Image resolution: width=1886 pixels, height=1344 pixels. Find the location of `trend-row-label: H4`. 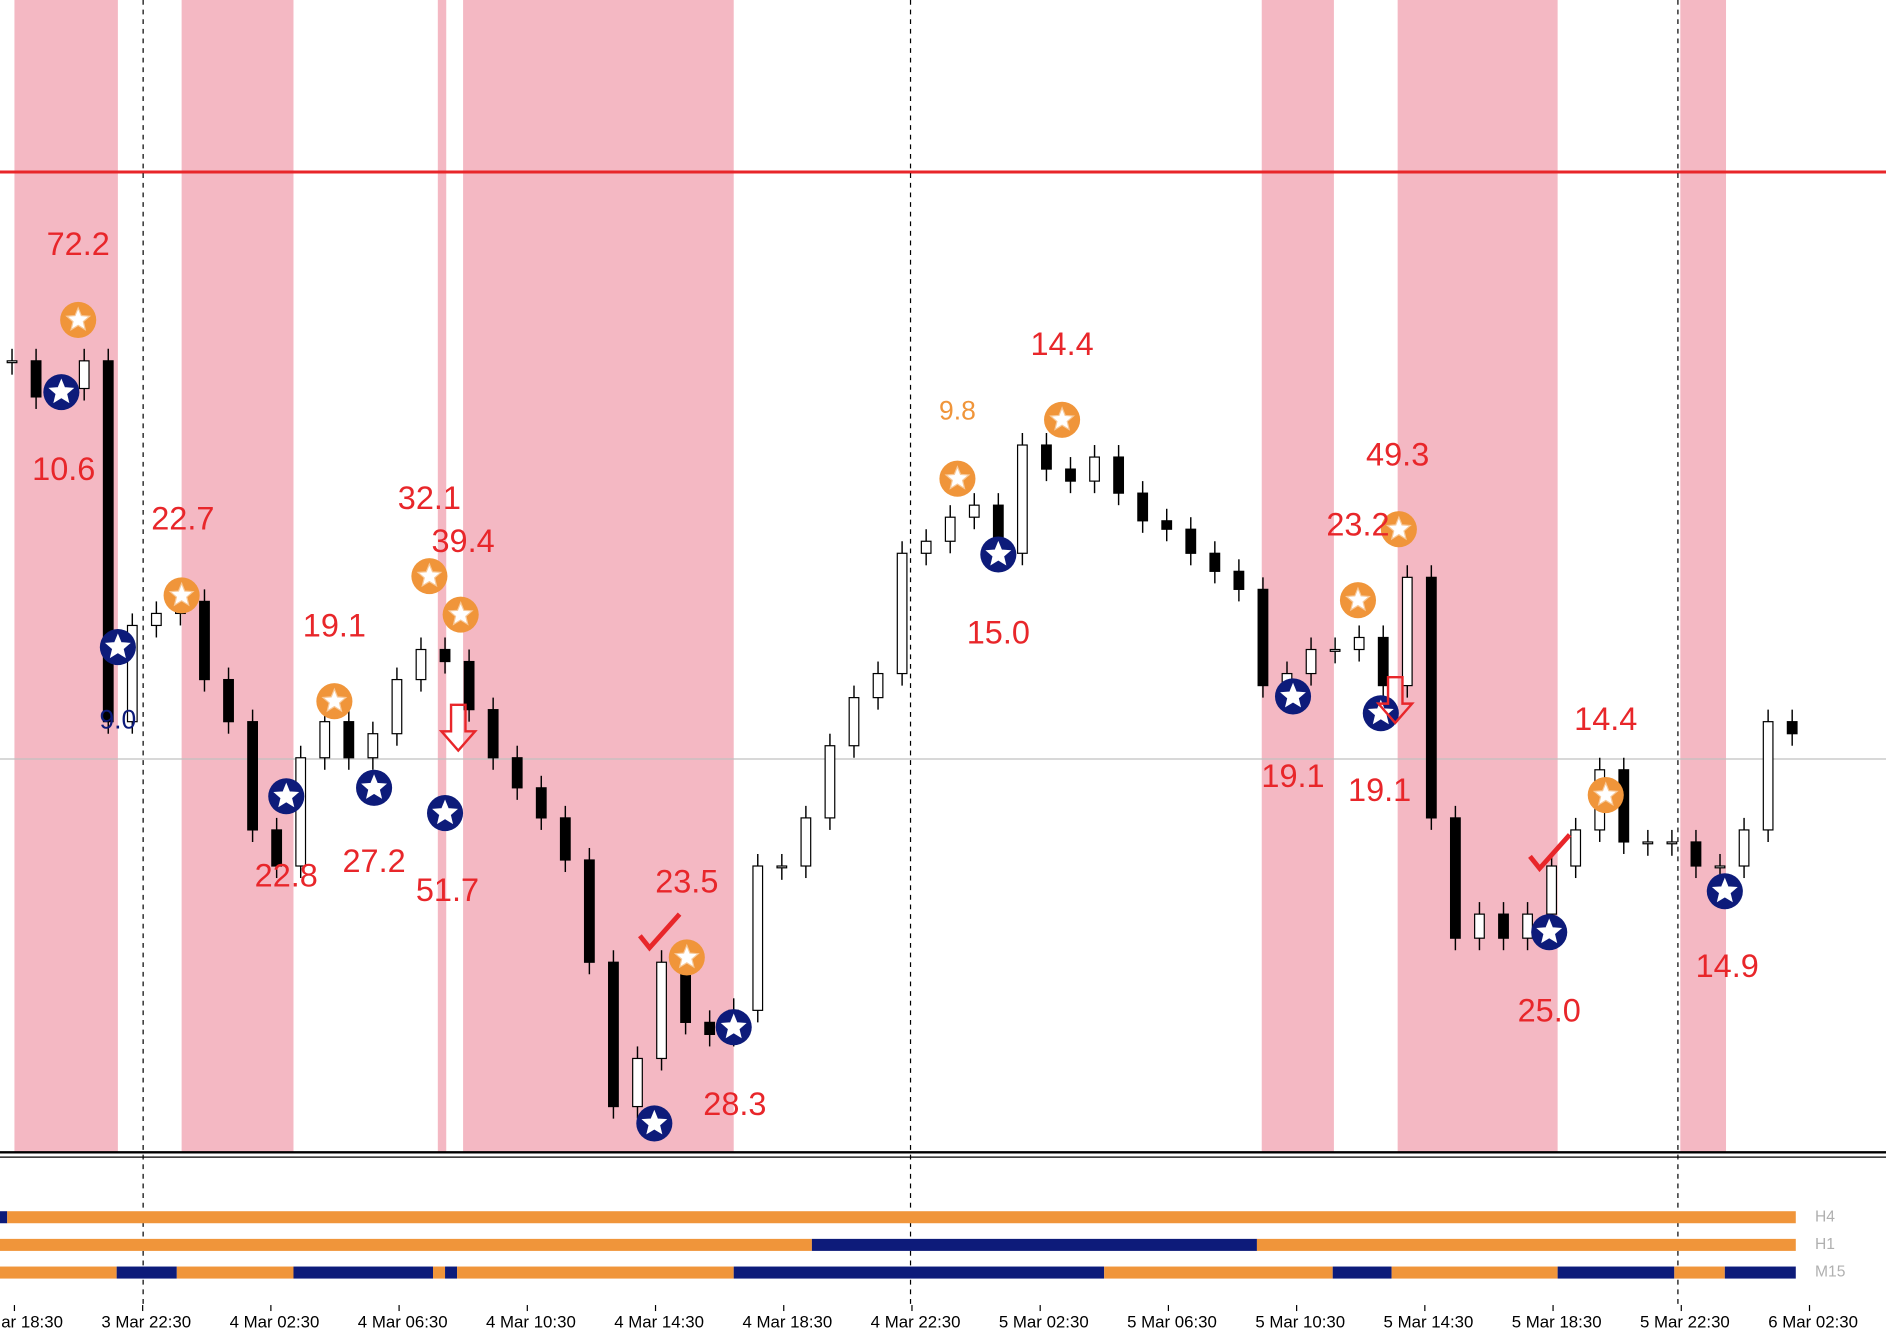

trend-row-label: H4 is located at coordinates (1825, 1216).